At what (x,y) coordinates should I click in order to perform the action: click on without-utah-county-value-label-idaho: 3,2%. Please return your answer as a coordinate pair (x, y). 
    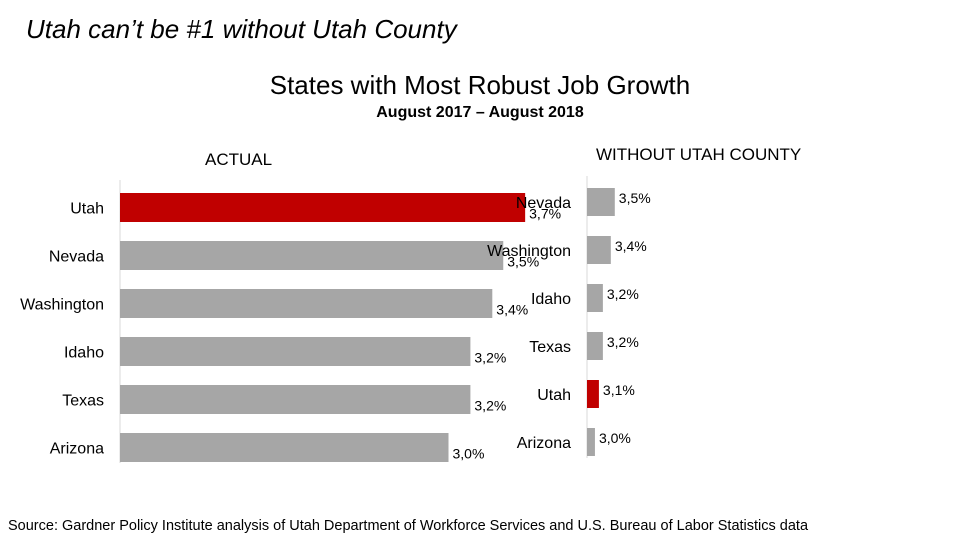
    Looking at the image, I should click on (623, 294).